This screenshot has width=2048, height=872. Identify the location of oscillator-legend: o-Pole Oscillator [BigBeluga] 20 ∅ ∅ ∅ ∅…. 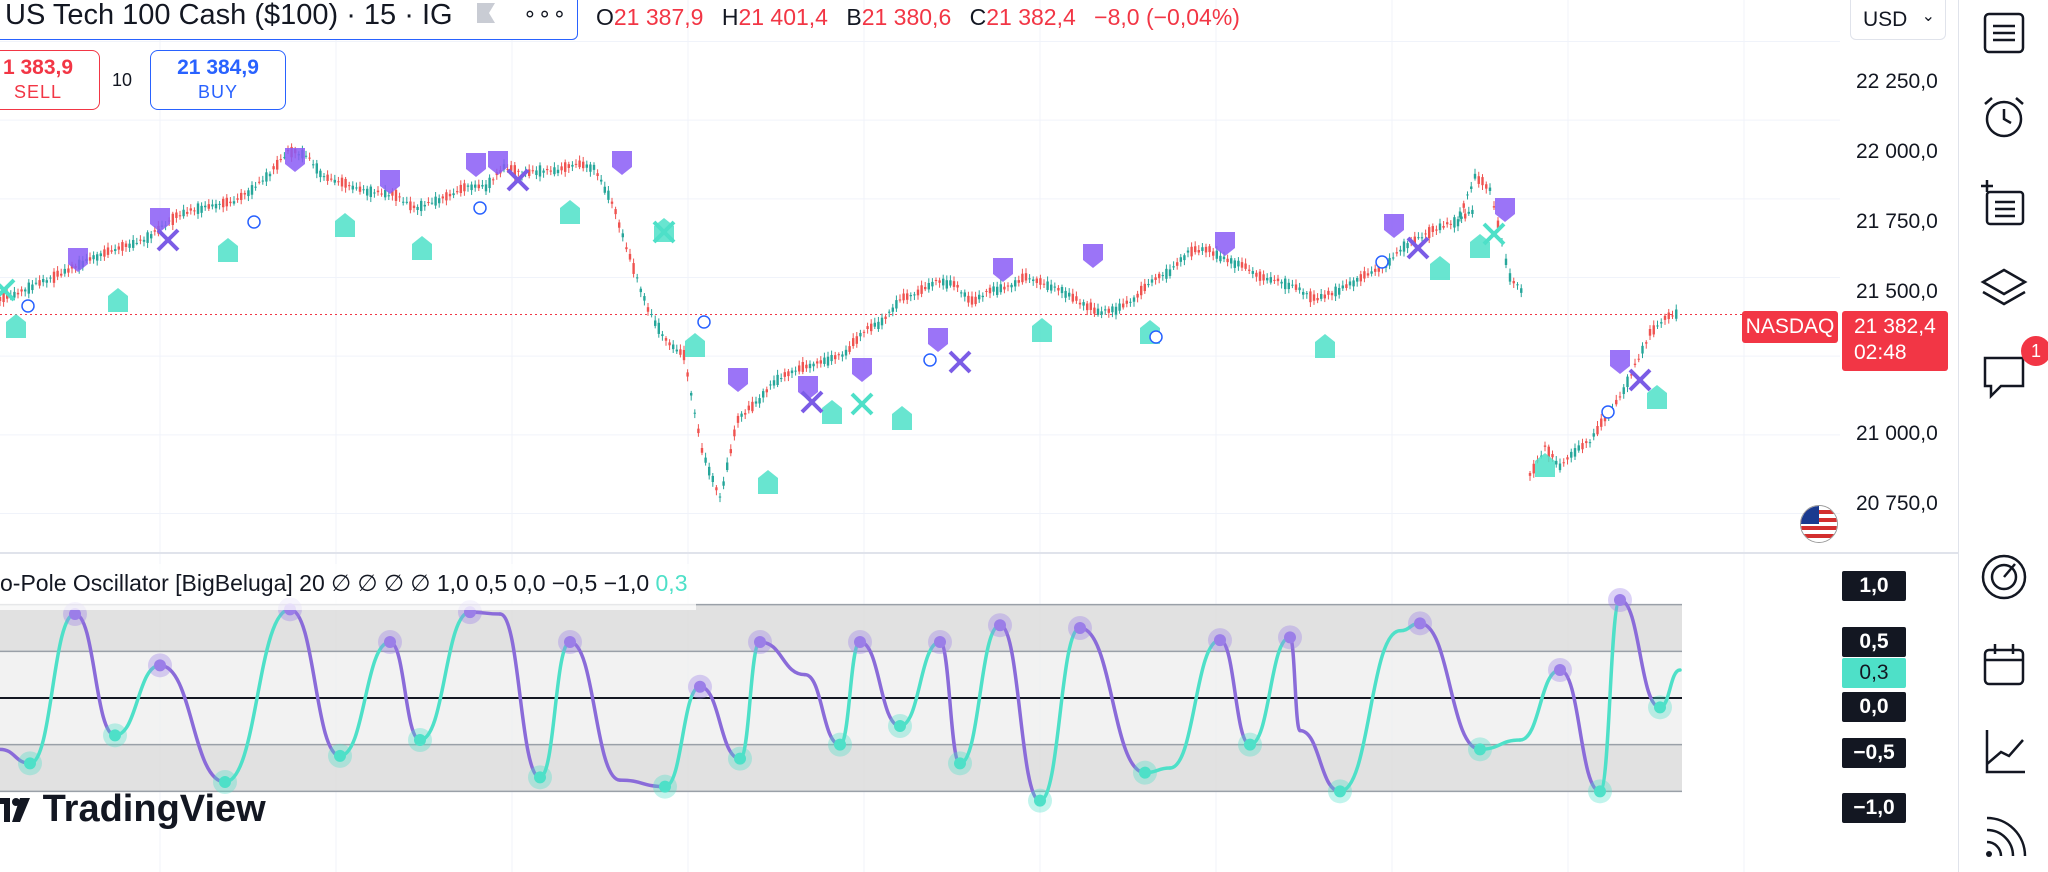
(348, 587).